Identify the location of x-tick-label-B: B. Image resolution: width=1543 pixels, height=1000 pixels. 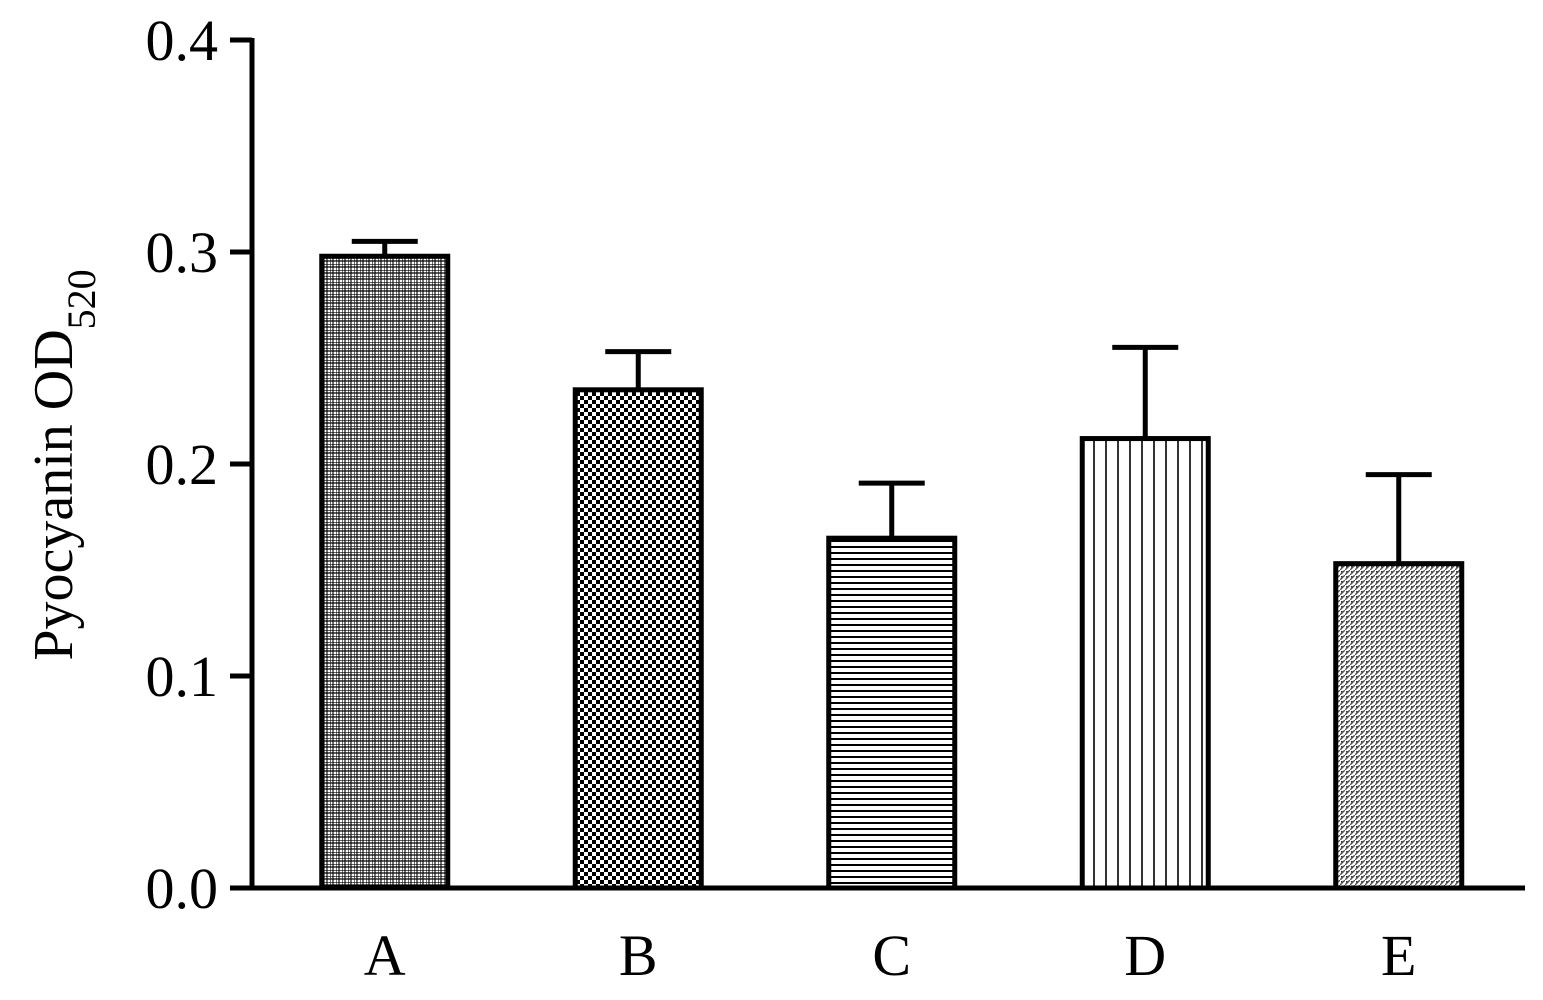
(638, 955).